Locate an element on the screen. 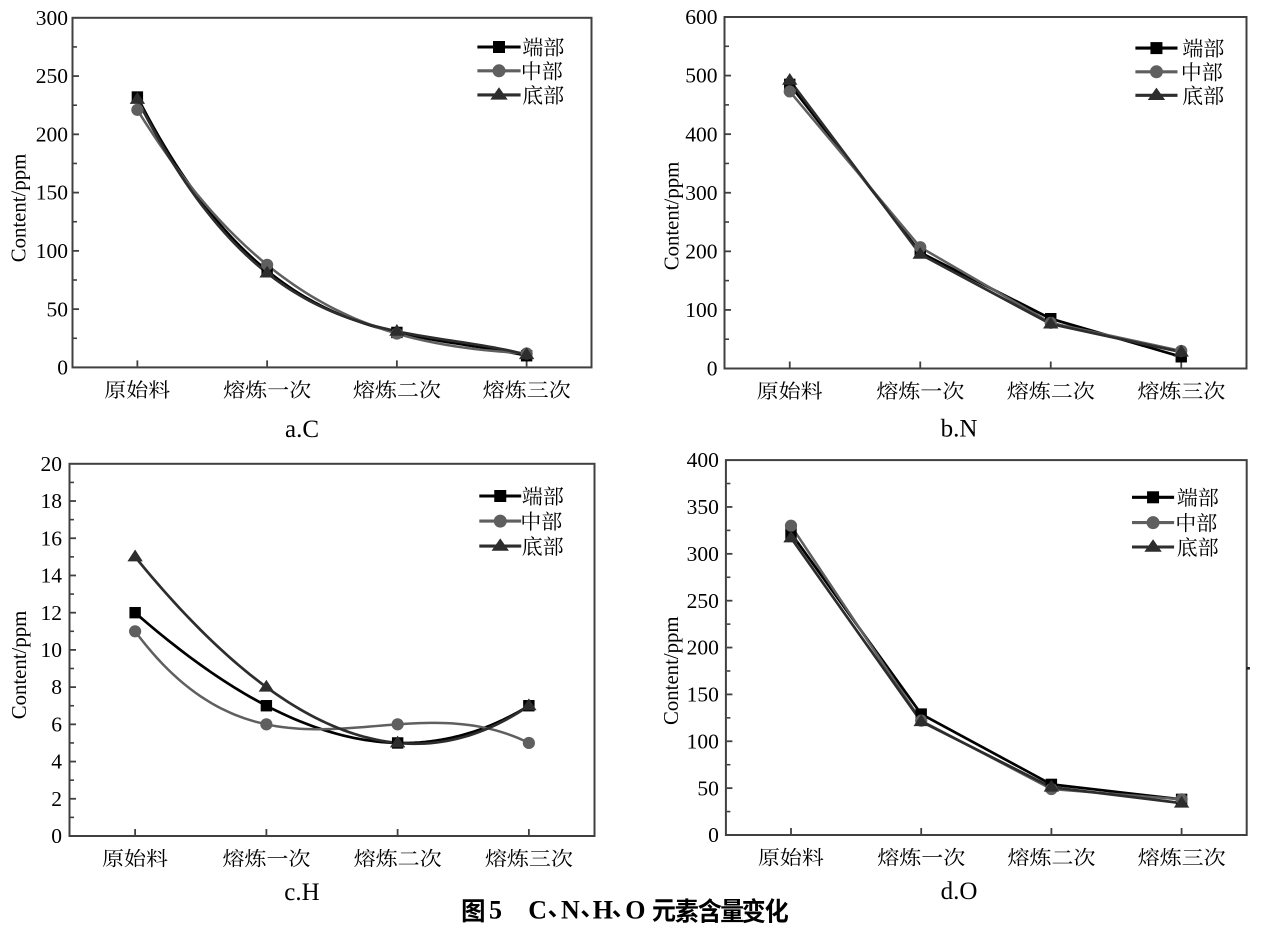 The width and height of the screenshot is (1261, 941). svg-text: 8 is located at coordinates (56, 687).